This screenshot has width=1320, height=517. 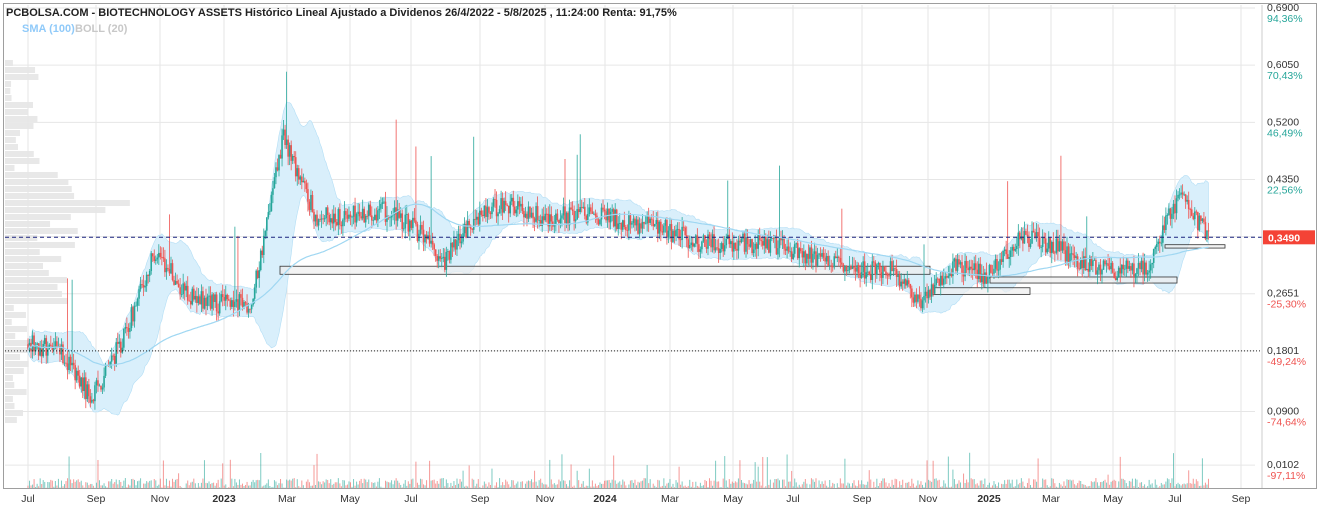 I want to click on x-tick-label: 2023, so click(x=224, y=499).